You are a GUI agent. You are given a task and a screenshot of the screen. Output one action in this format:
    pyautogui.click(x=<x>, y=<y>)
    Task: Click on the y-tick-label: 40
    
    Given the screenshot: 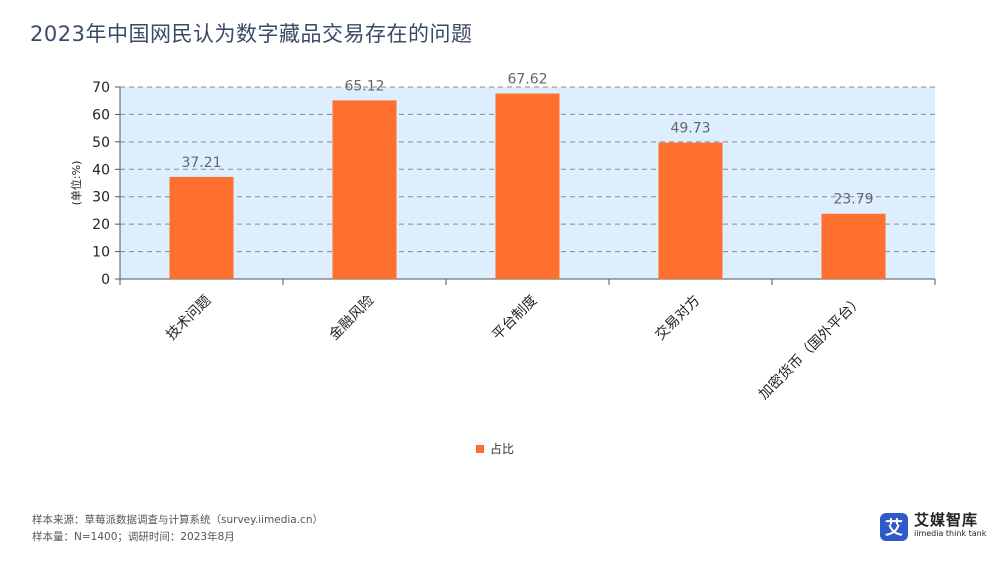 What is the action you would take?
    pyautogui.click(x=101, y=170)
    